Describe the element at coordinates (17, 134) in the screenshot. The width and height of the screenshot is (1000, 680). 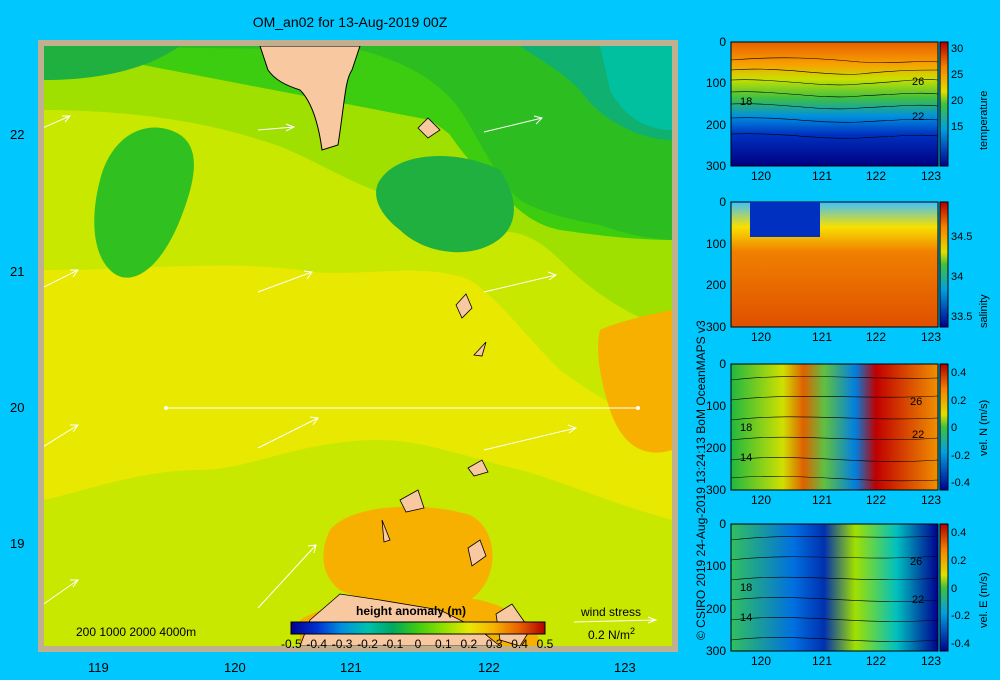
I see `map-ytick: 22` at that location.